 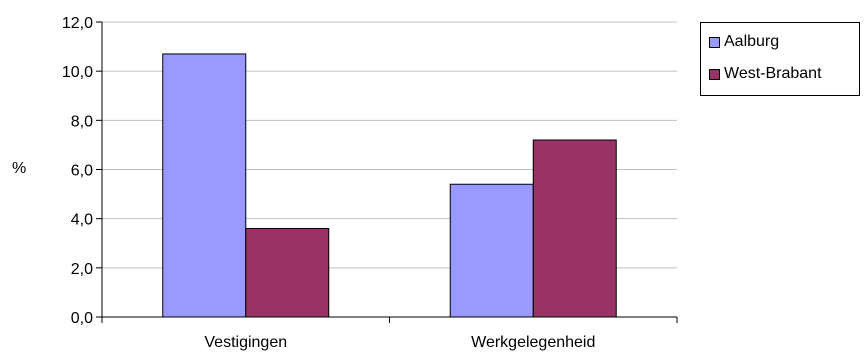 I want to click on legend-item-series-1: Aalburg, so click(x=744, y=42).